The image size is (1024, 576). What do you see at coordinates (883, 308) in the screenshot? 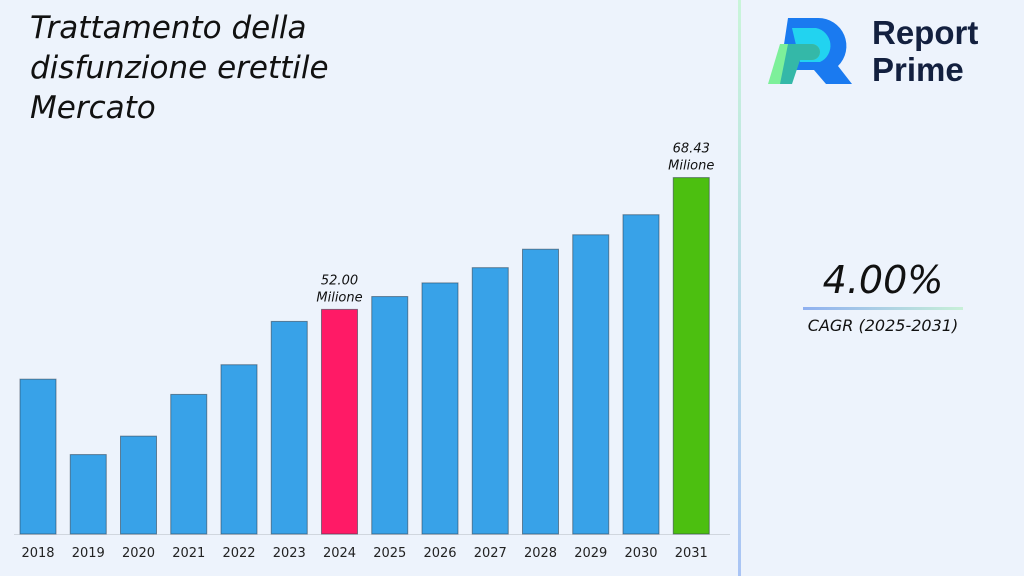
I see `cagr-underline` at bounding box center [883, 308].